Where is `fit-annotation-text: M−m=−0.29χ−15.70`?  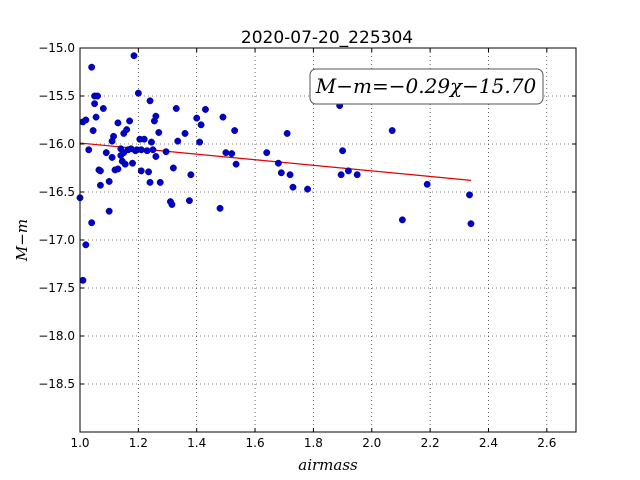 fit-annotation-text: M−m=−0.29χ−15.70 is located at coordinates (426, 86).